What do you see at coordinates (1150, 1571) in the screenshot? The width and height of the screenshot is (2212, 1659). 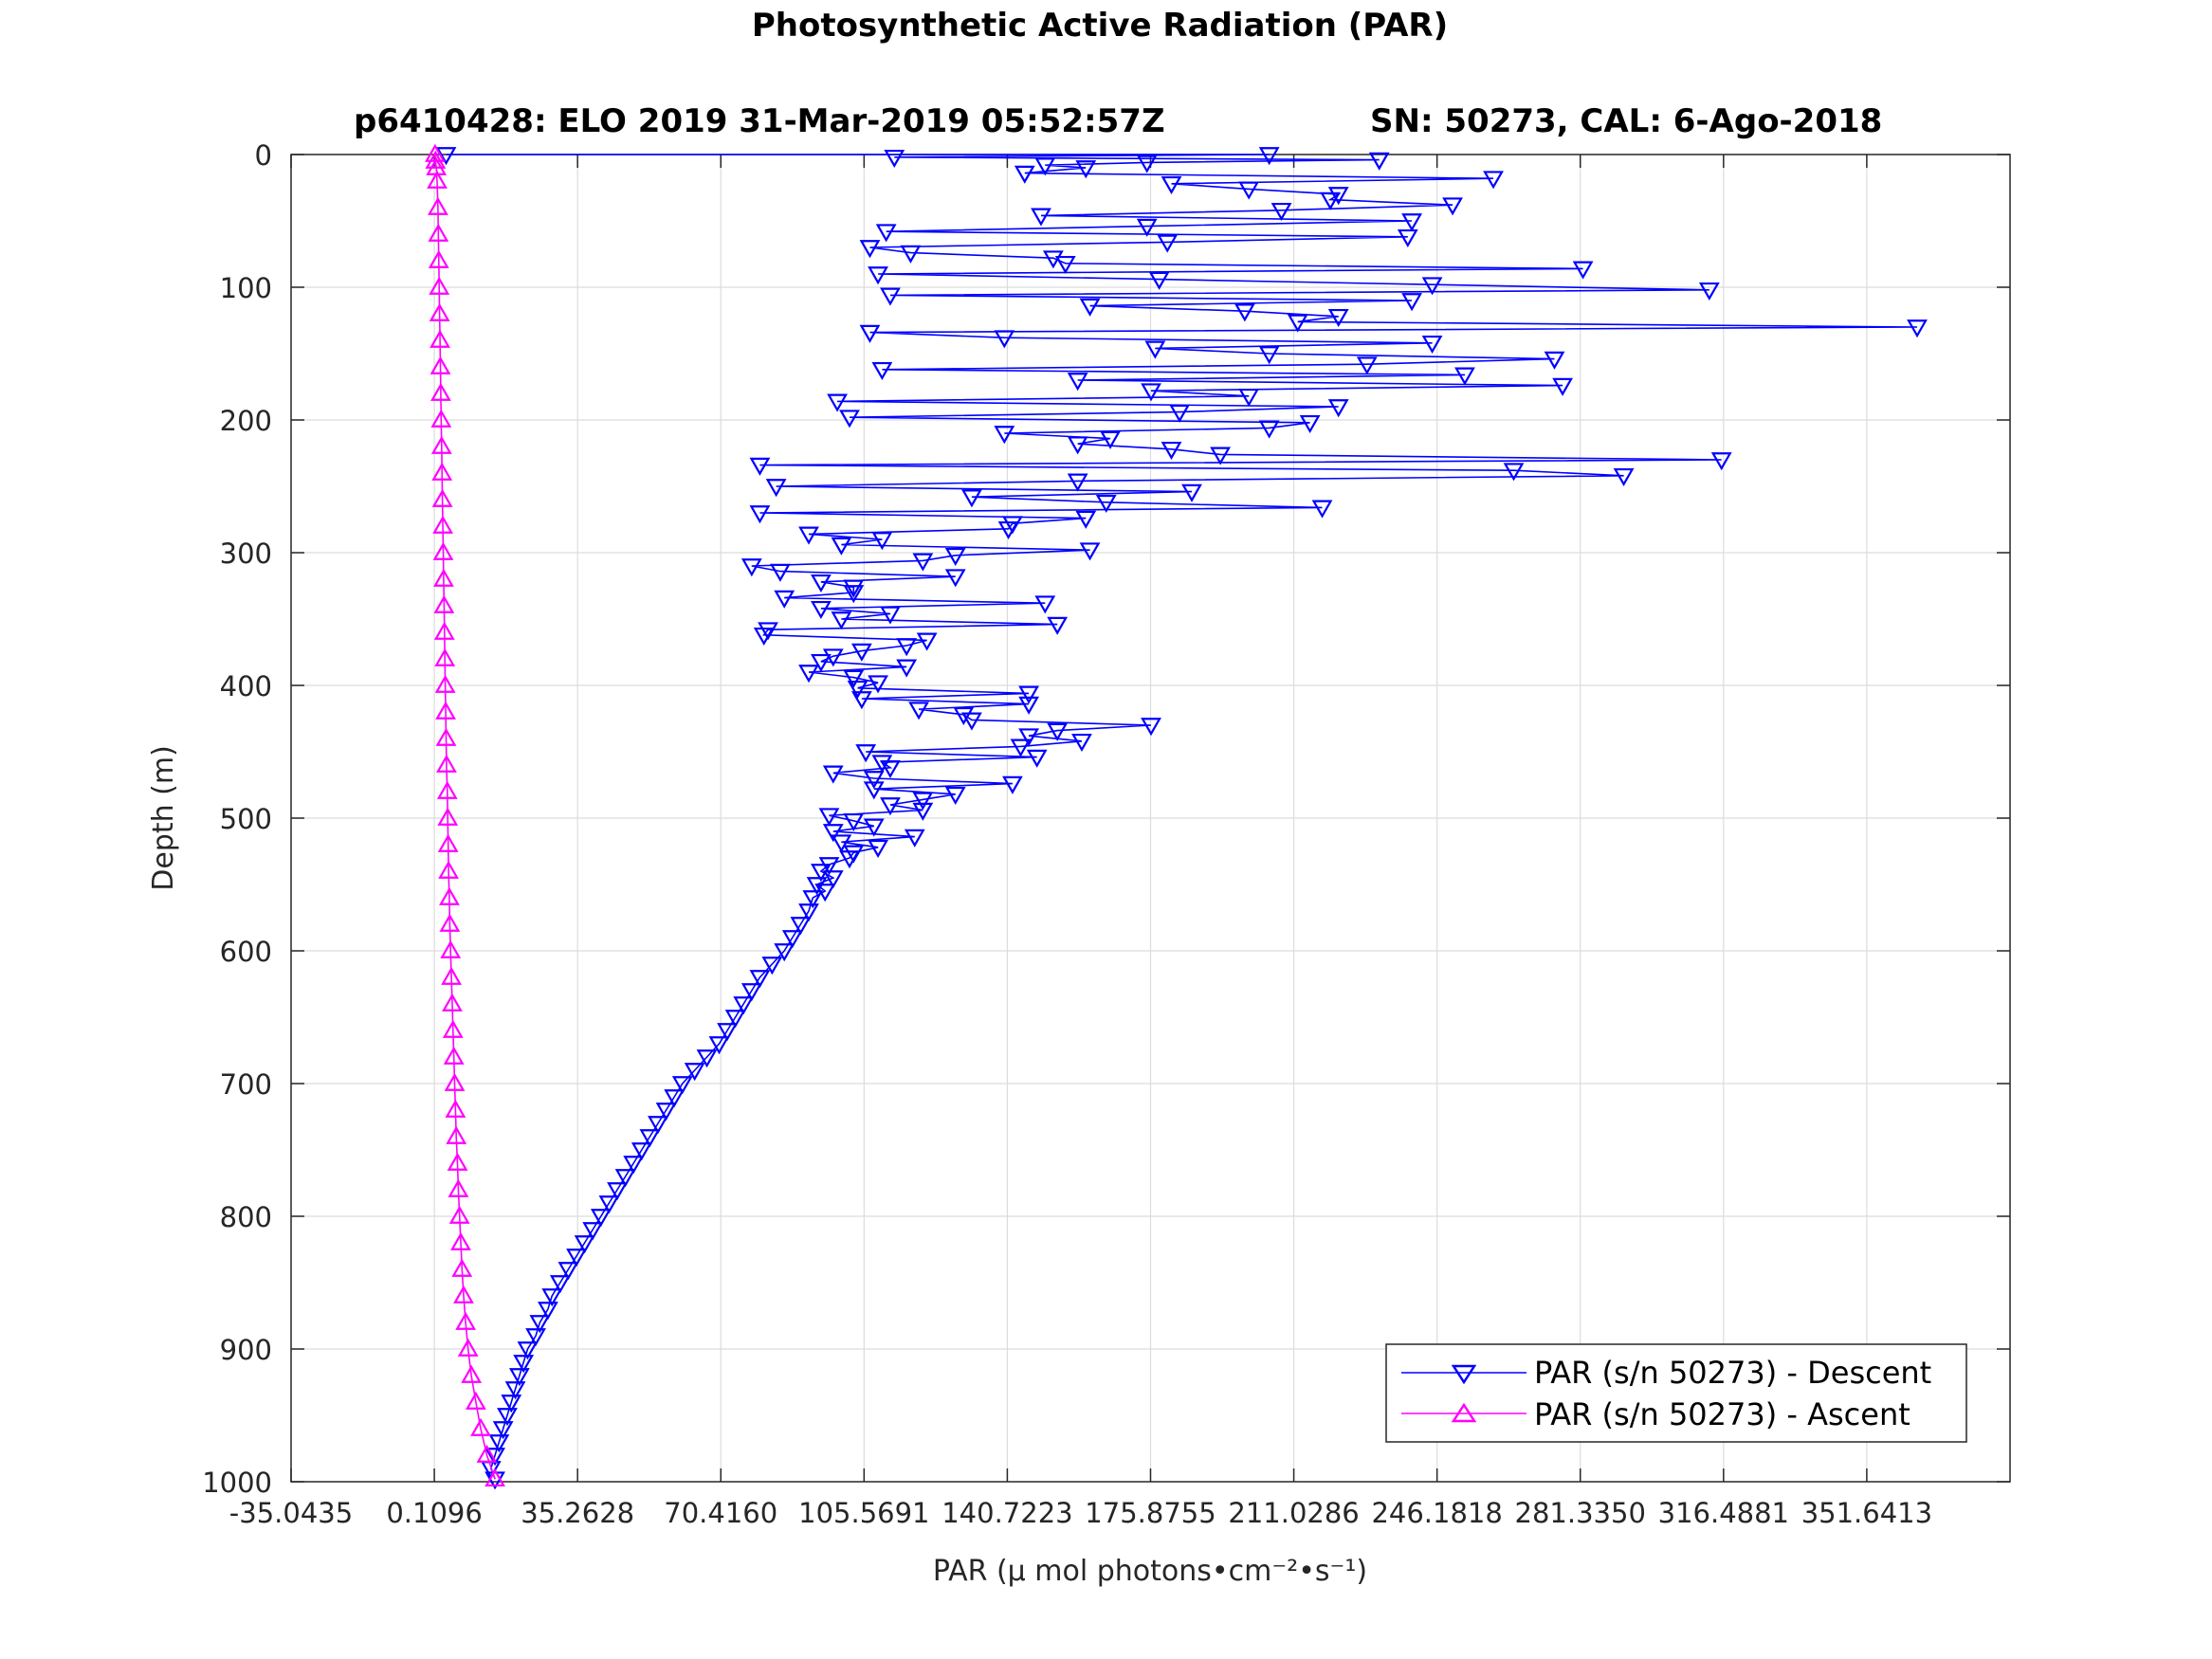 I see `x-axis-label: PAR (μ mol photons•cm⁻²•s⁻¹)` at bounding box center [1150, 1571].